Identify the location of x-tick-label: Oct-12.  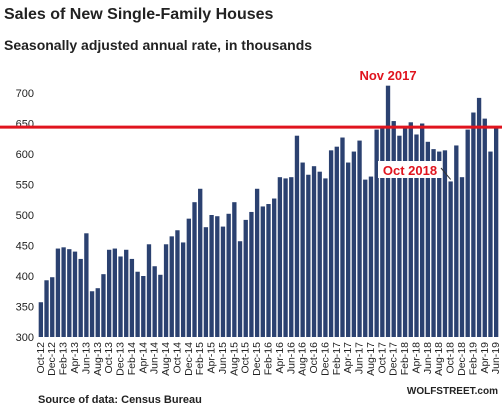
(41, 358).